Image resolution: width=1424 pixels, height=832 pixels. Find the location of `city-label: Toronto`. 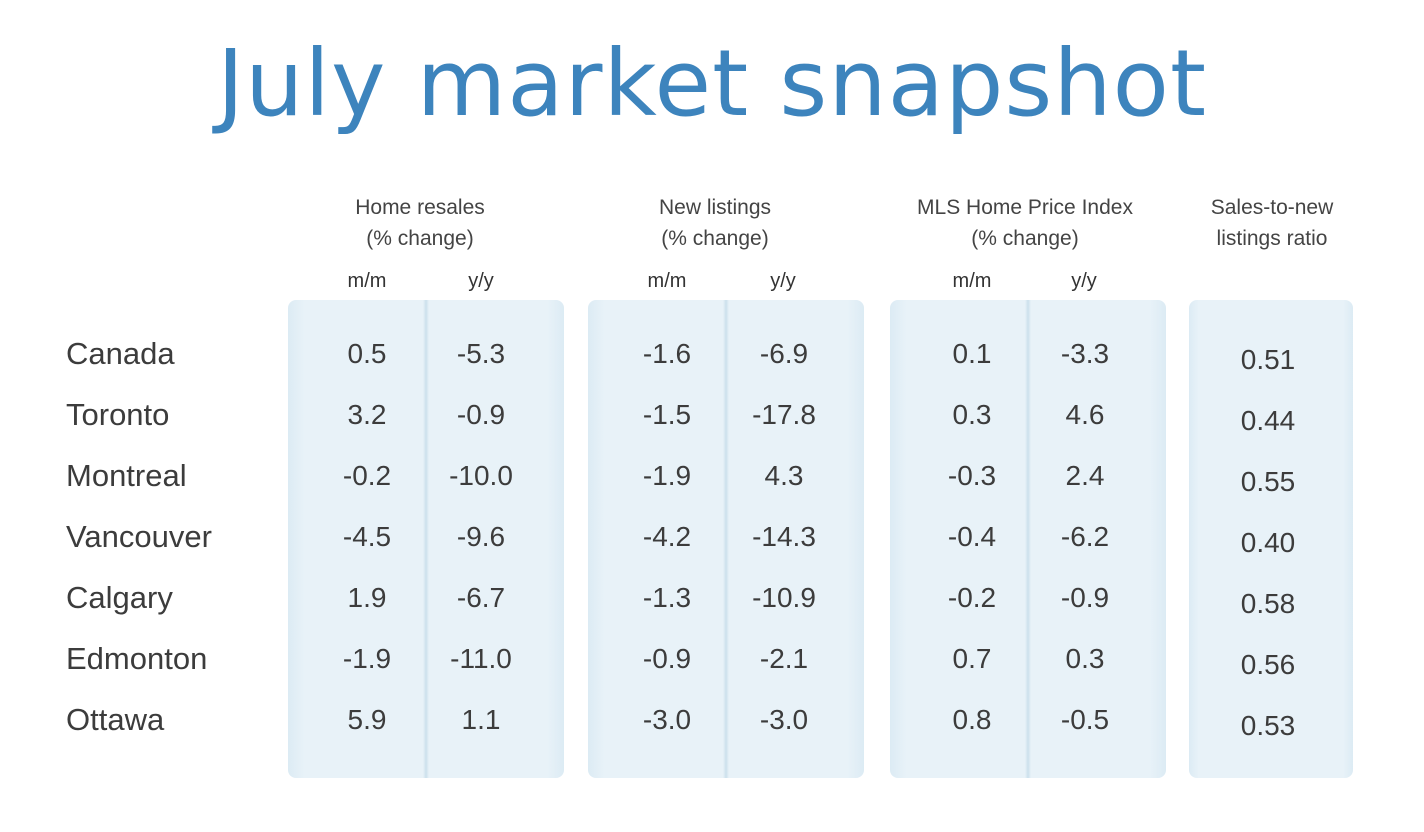

city-label: Toronto is located at coordinates (118, 414).